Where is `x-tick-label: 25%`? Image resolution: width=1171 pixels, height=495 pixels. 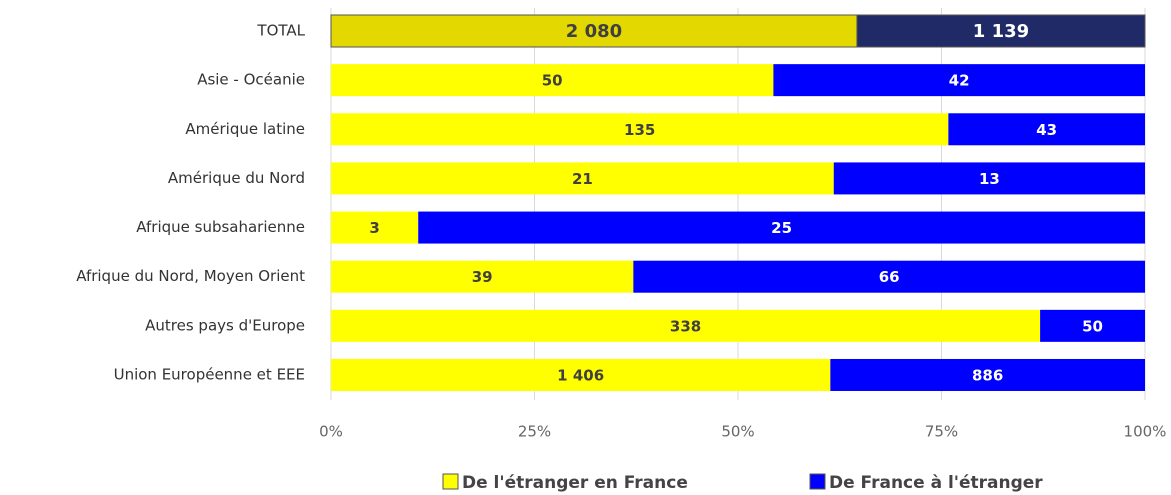 x-tick-label: 25% is located at coordinates (534, 432).